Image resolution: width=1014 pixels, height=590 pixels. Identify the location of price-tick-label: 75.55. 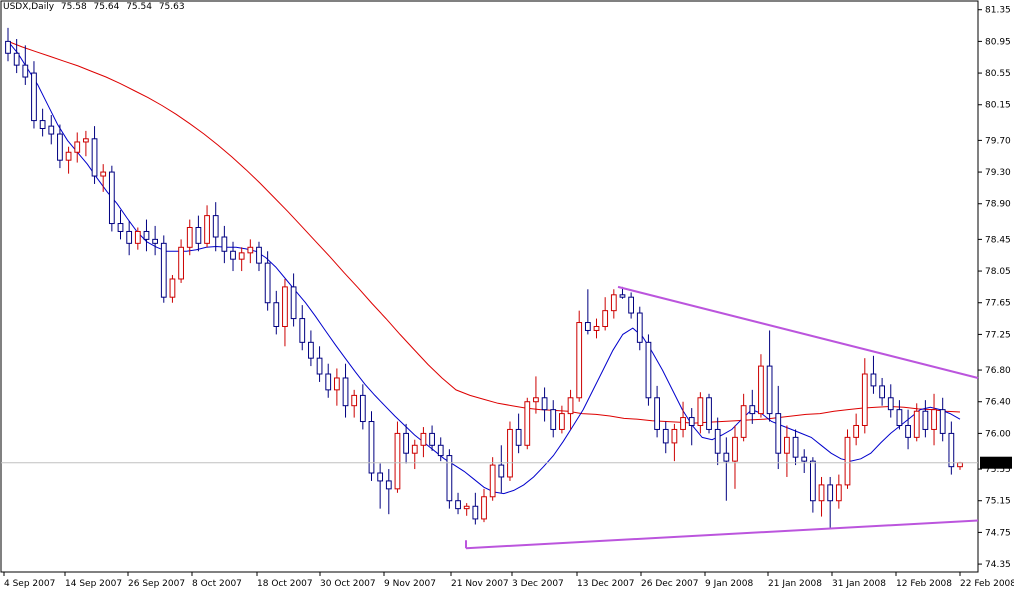
(998, 470).